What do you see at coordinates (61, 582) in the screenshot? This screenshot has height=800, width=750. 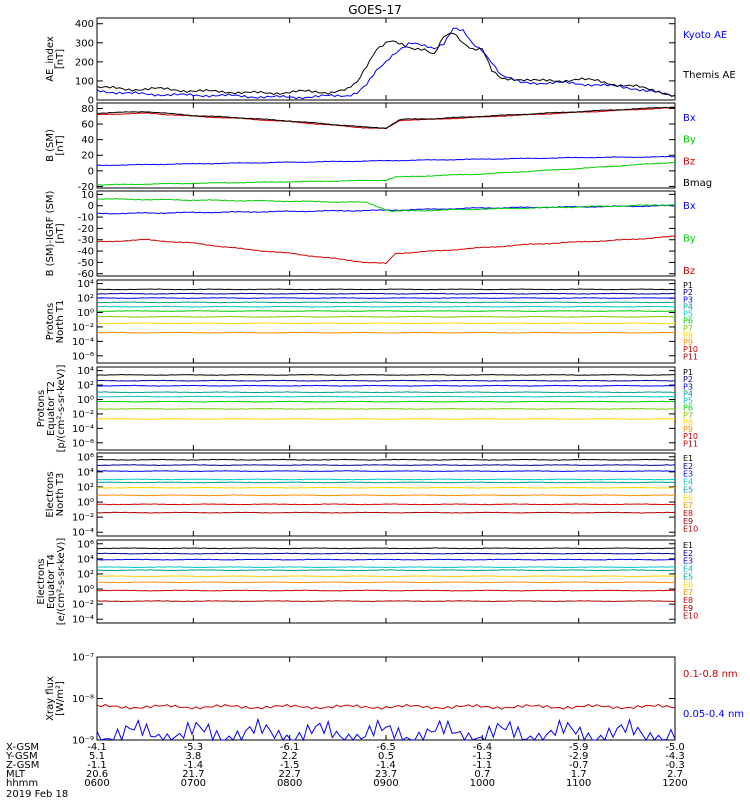 I see `y-axis-label: [e/(cm²-s-sr-keV)]` at bounding box center [61, 582].